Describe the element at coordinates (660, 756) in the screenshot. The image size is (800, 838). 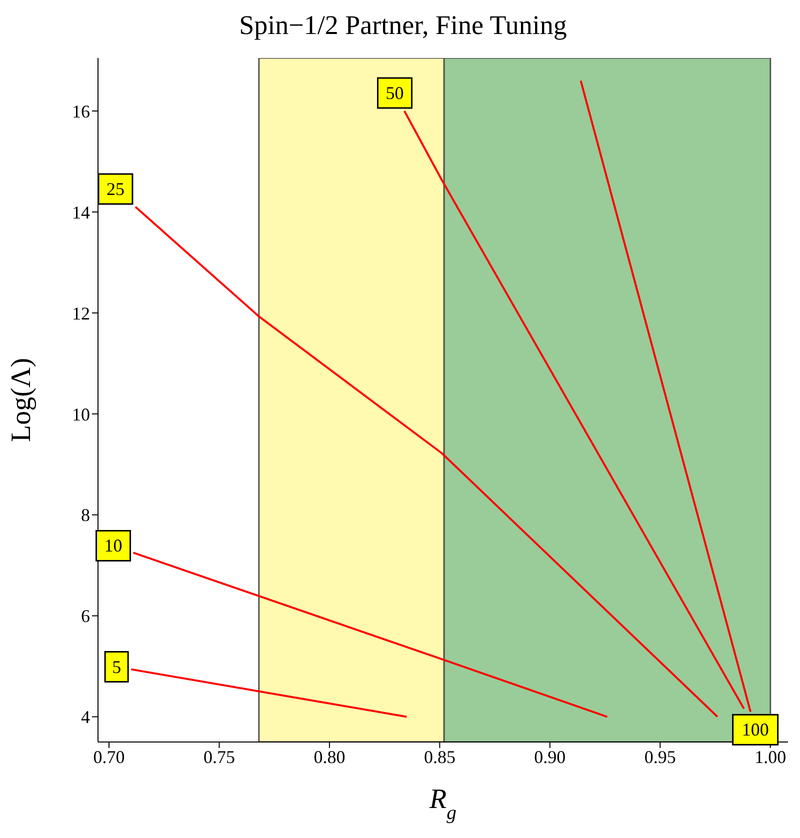
I see `x-tick-label: 0.95` at that location.